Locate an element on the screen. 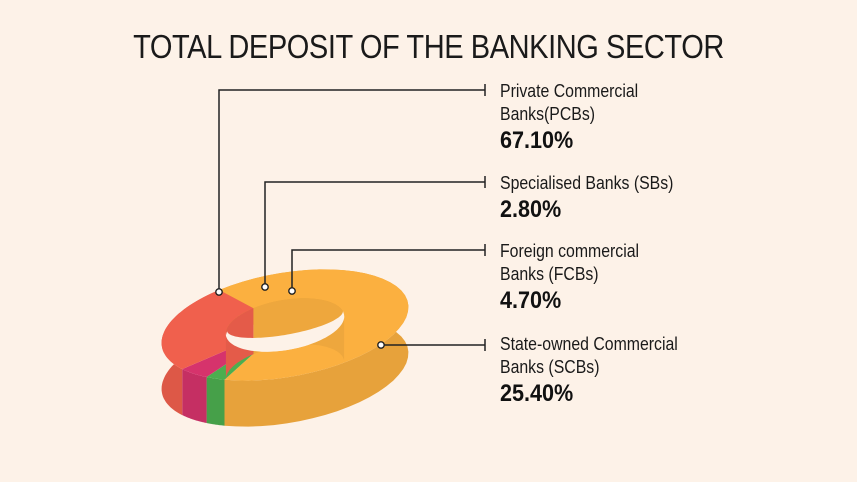  legend-name-fcbs-line2: Banks (FCBs) is located at coordinates (549, 274).